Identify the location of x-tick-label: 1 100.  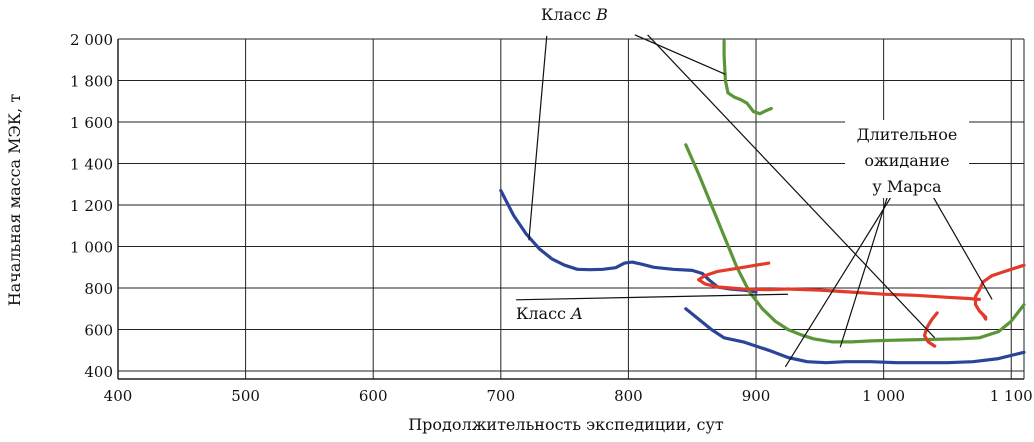
(1011, 396).